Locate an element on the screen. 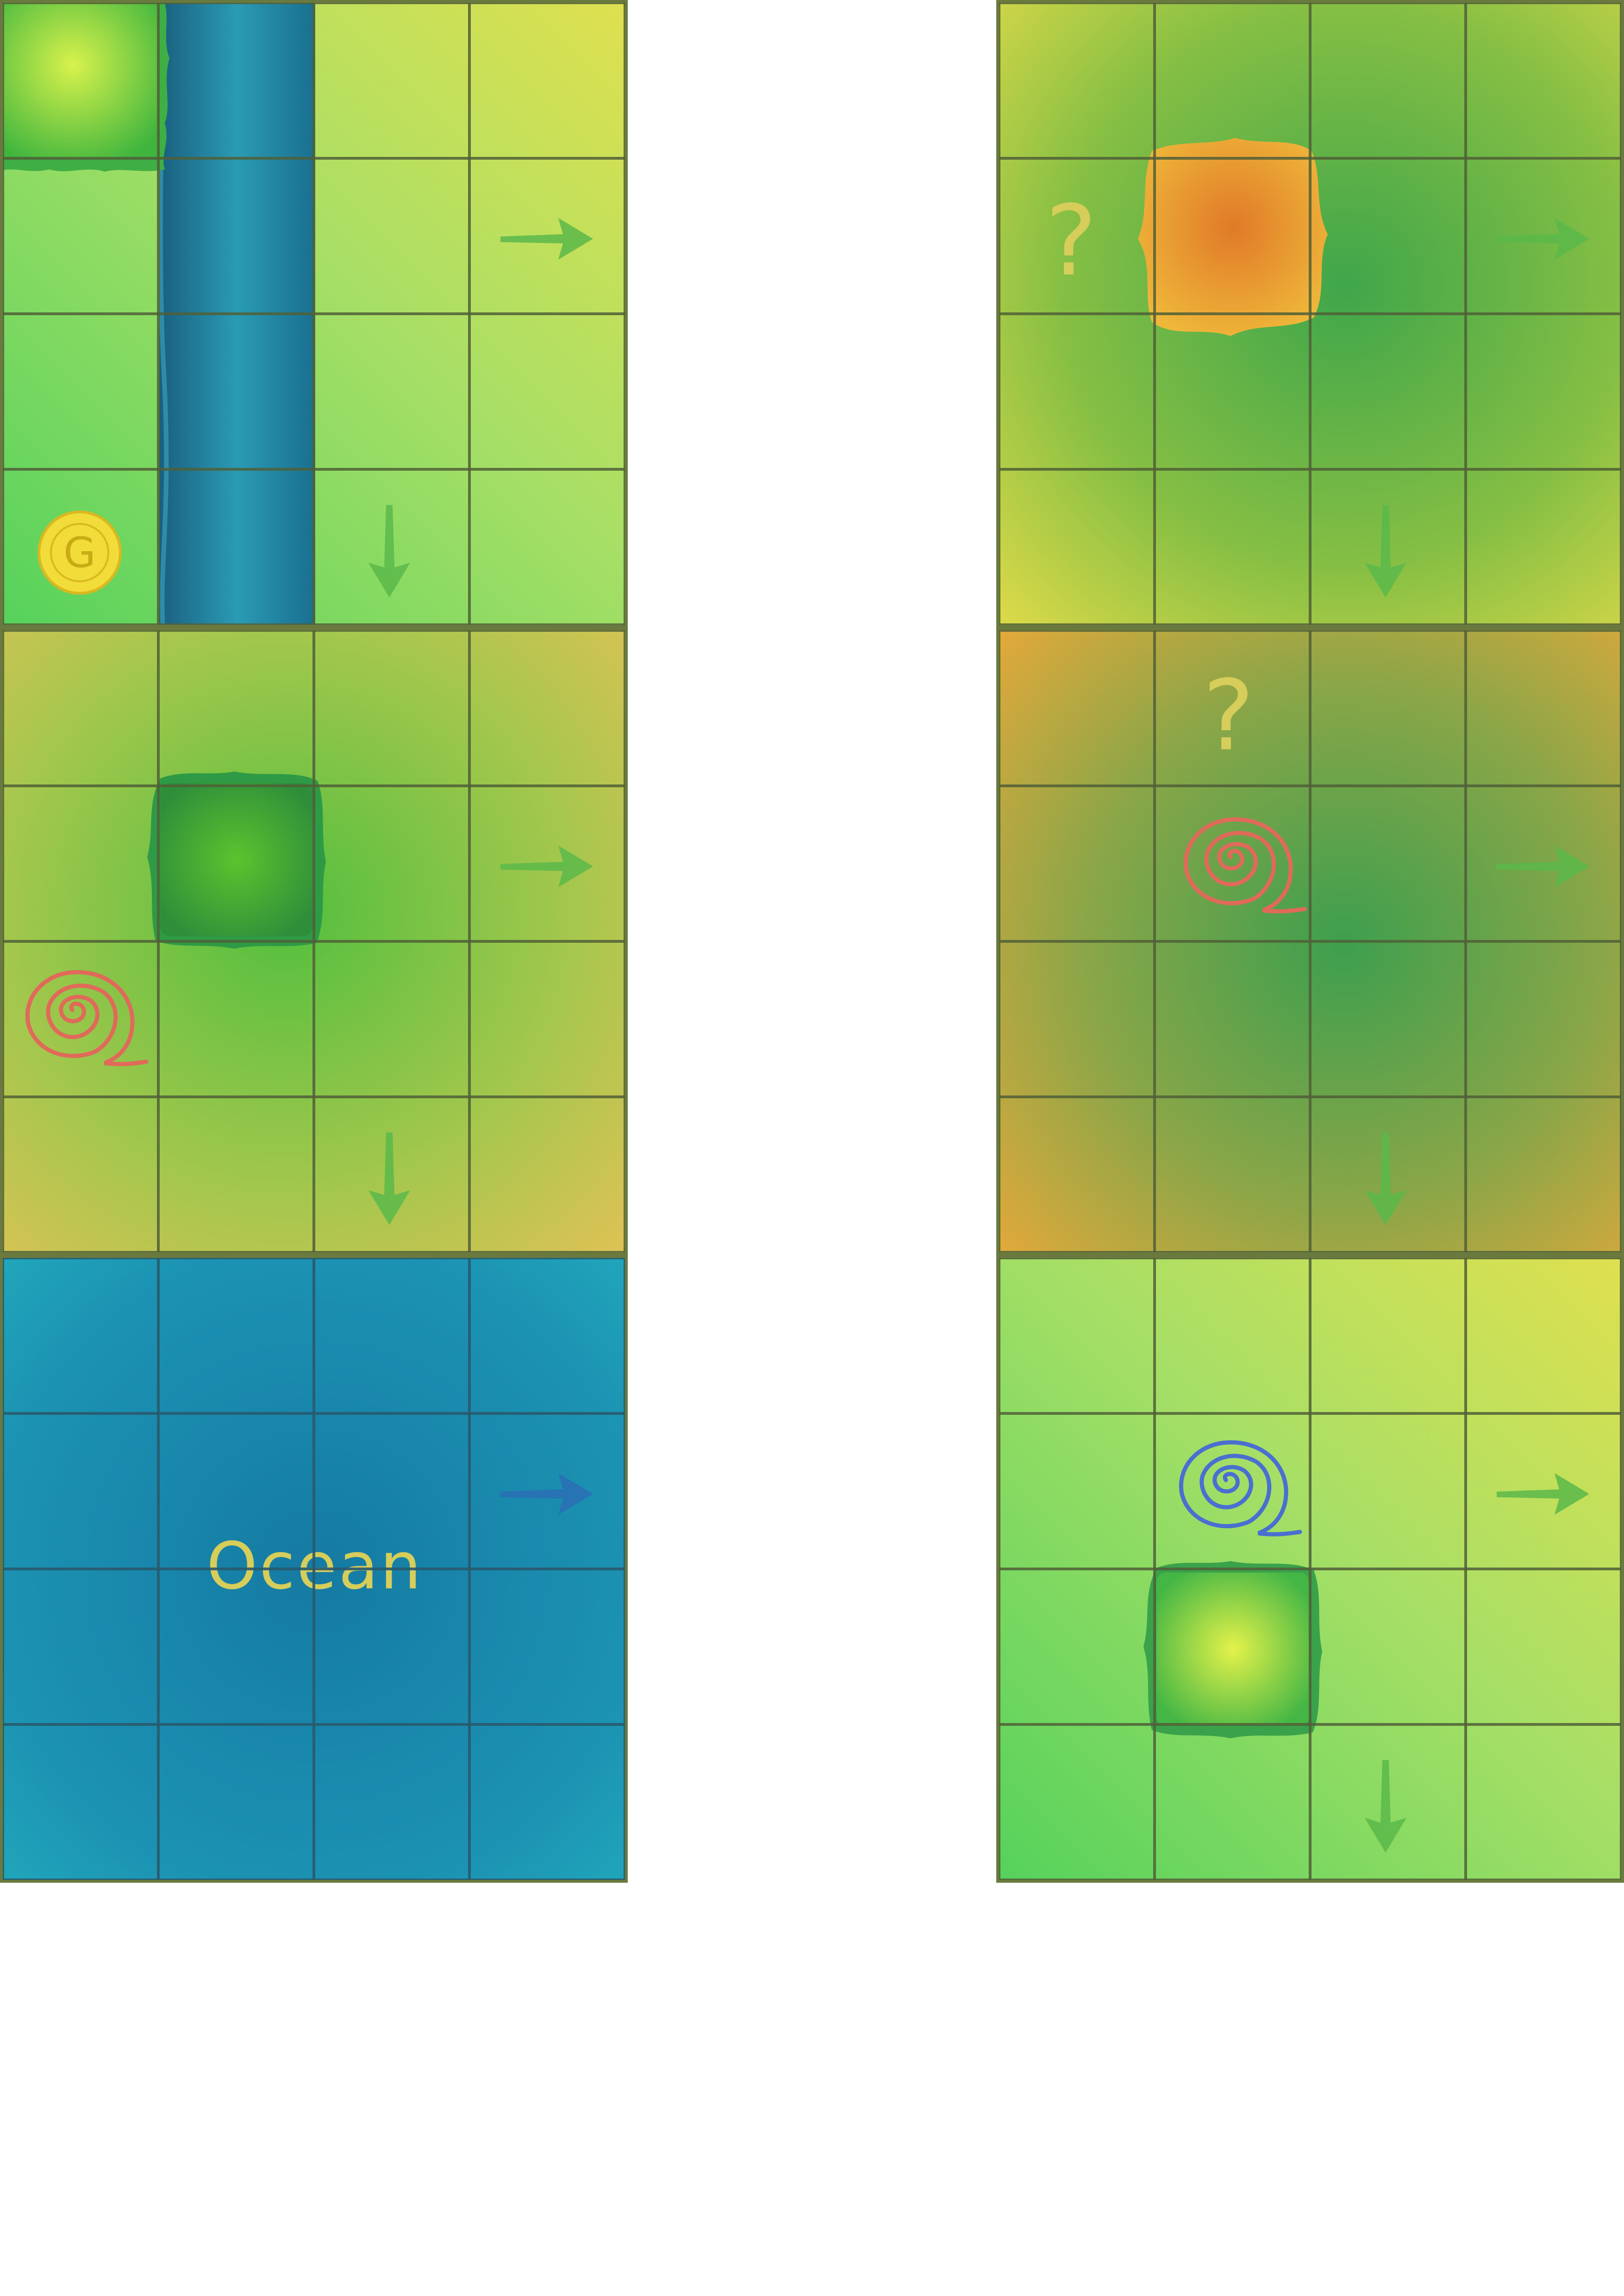  coin-letter: G is located at coordinates (79, 552).